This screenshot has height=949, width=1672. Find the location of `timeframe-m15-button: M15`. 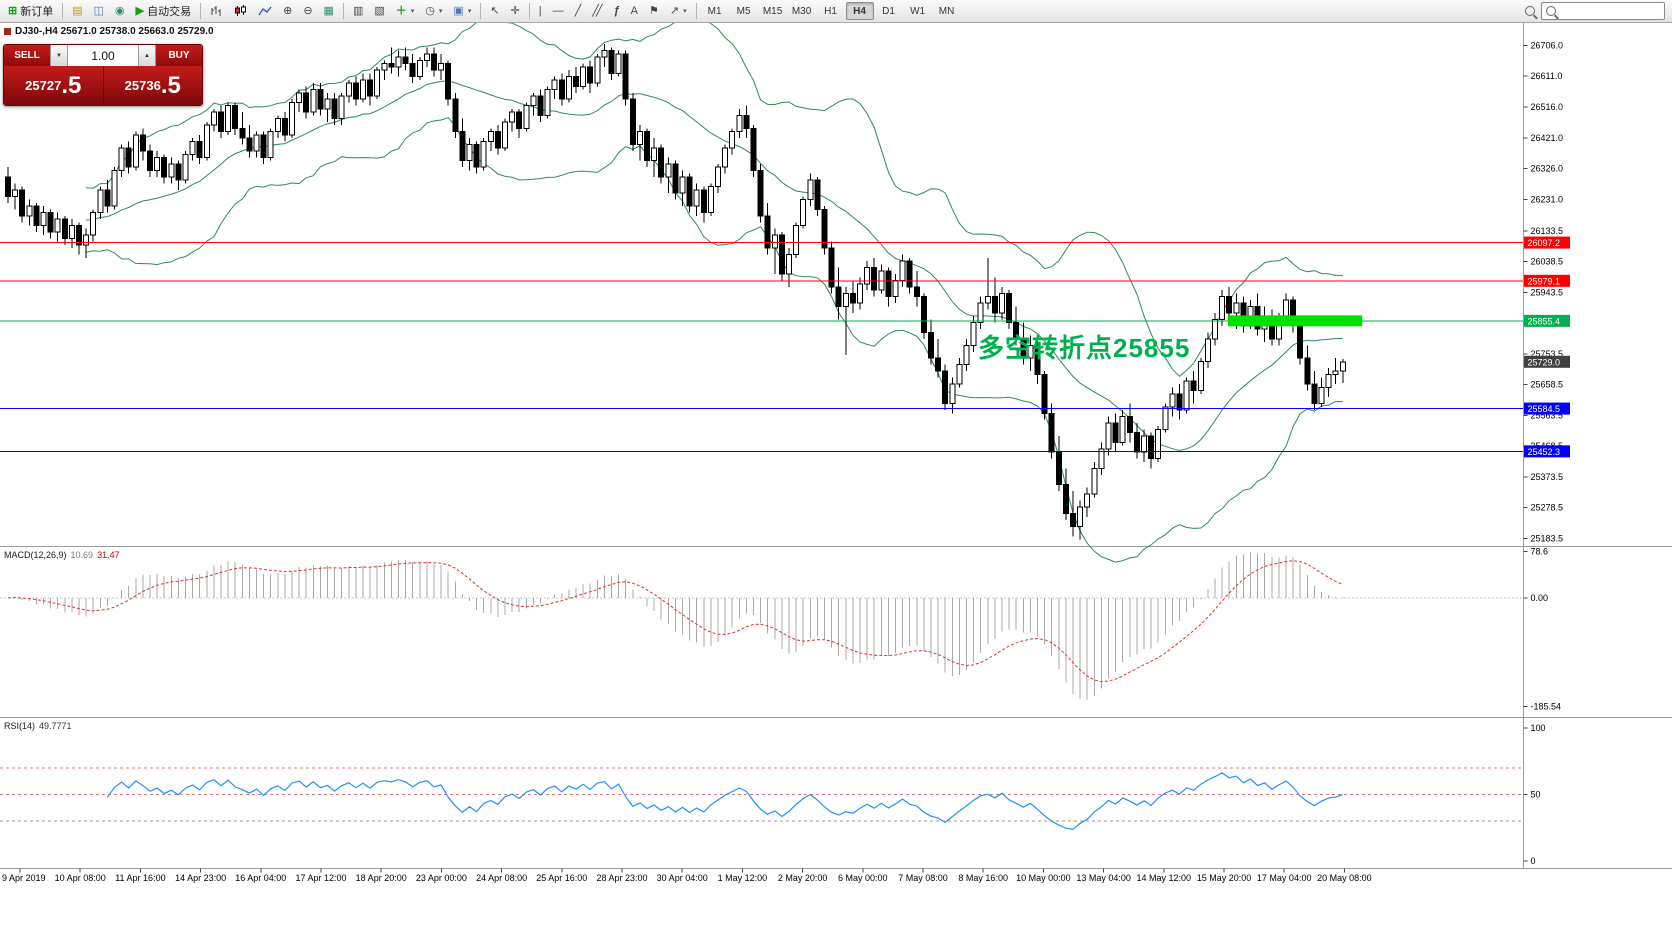

timeframe-m15-button: M15 is located at coordinates (772, 11).